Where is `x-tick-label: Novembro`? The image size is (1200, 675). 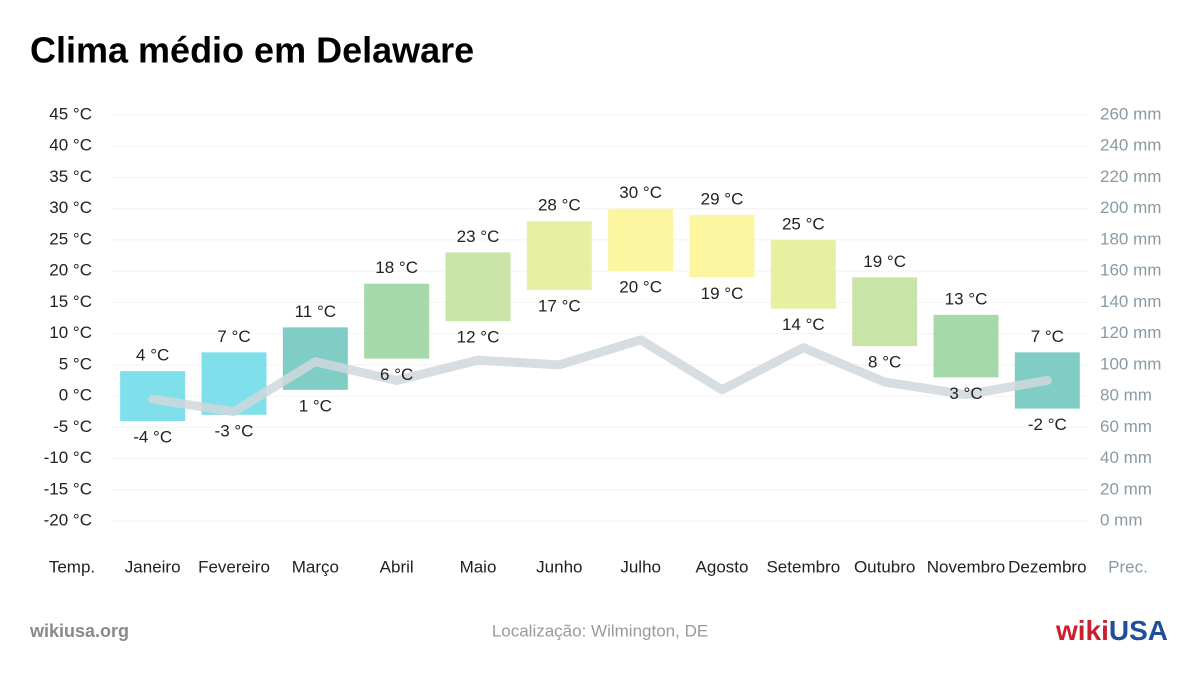 x-tick-label: Novembro is located at coordinates (966, 566).